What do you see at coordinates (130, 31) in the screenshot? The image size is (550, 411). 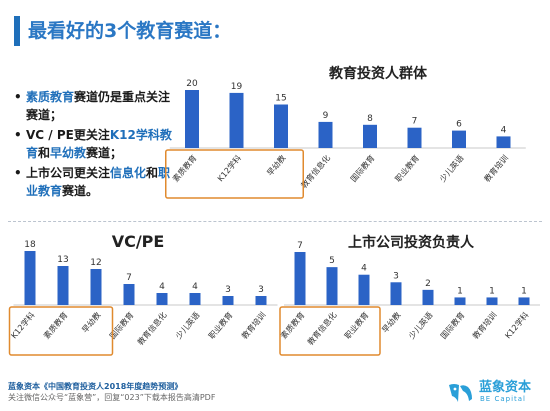 I see `page-title: 最看好的3个教育赛道：` at bounding box center [130, 31].